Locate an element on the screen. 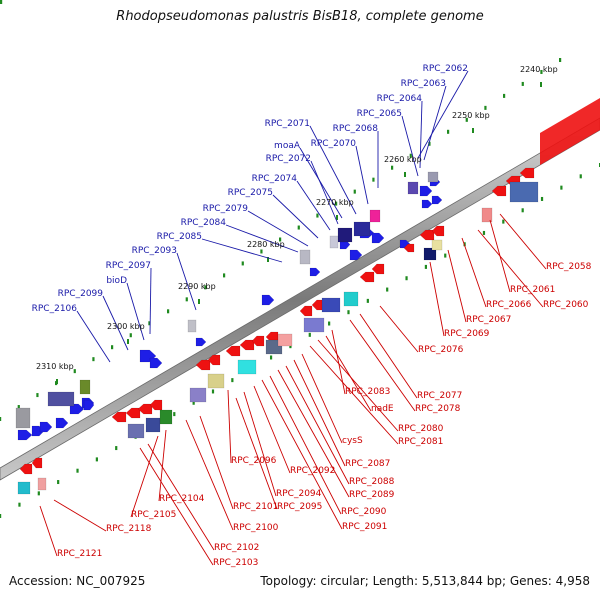  gene-label: RPC_2089 is located at coordinates (372, 495).